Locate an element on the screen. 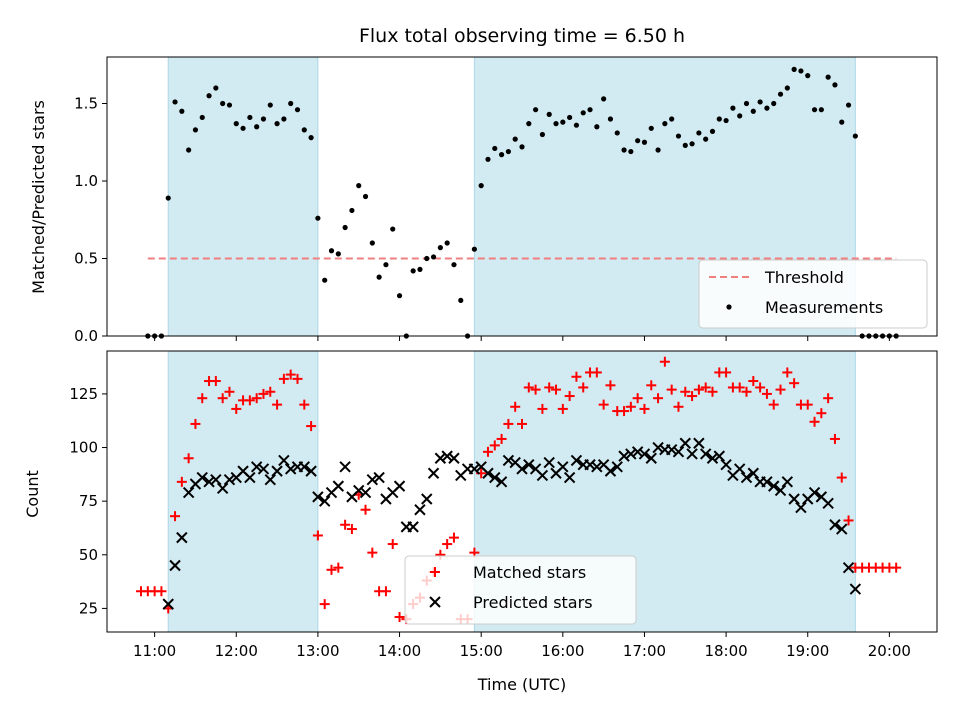 Image resolution: width=960 pixels, height=720 pixels. legend-matched-swatch is located at coordinates (435, 572).